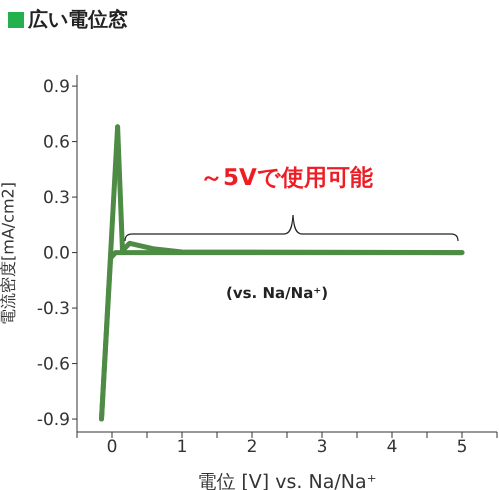 Image resolution: width=499 pixels, height=490 pixels. Describe the element at coordinates (53, 364) in the screenshot. I see `y-tick-label: -0.6` at that location.